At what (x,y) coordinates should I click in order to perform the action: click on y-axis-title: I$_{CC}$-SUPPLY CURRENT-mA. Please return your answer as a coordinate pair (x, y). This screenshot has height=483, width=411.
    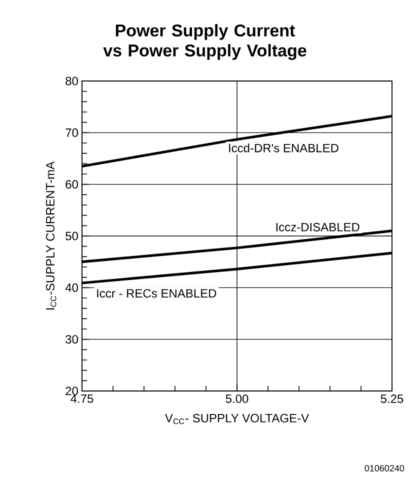
    Looking at the image, I should click on (51, 235).